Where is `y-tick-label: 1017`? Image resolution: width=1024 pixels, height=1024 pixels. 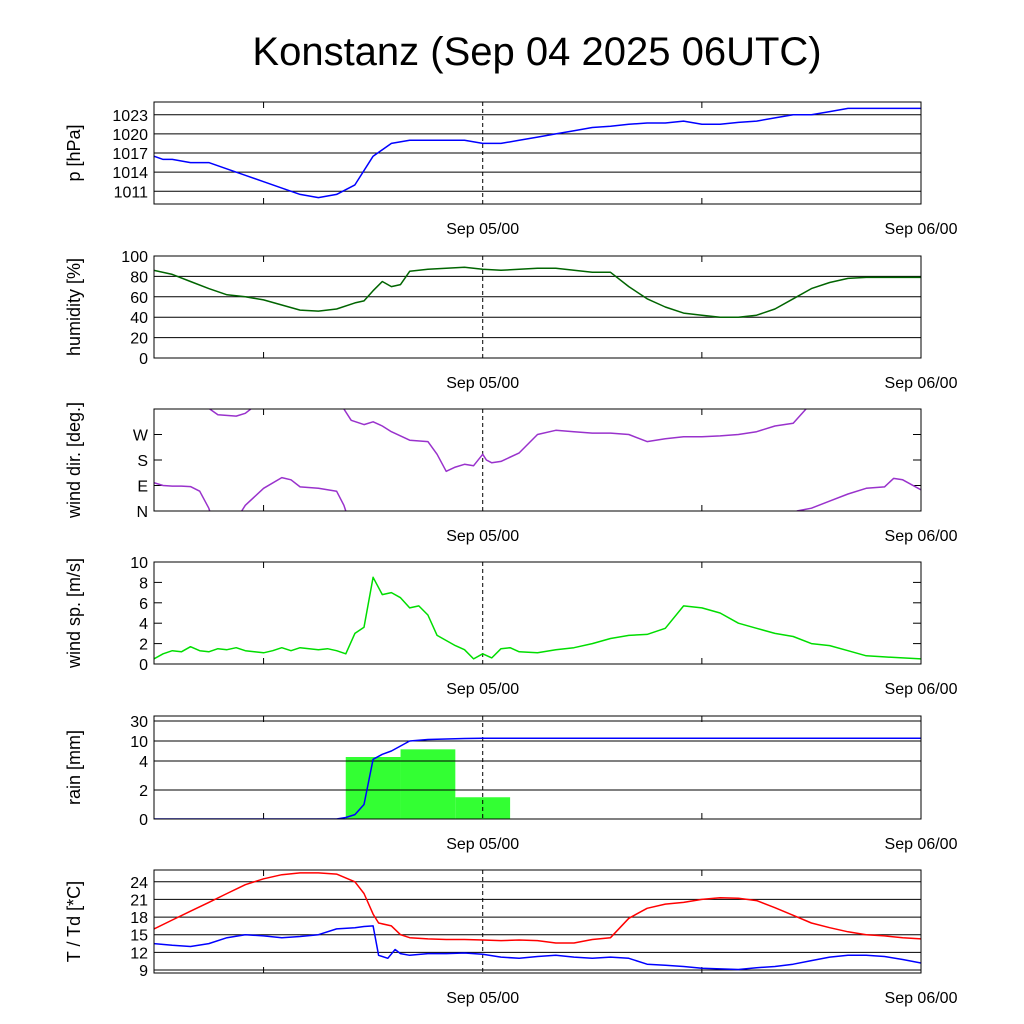
y-tick-label: 1017 is located at coordinates (130, 154).